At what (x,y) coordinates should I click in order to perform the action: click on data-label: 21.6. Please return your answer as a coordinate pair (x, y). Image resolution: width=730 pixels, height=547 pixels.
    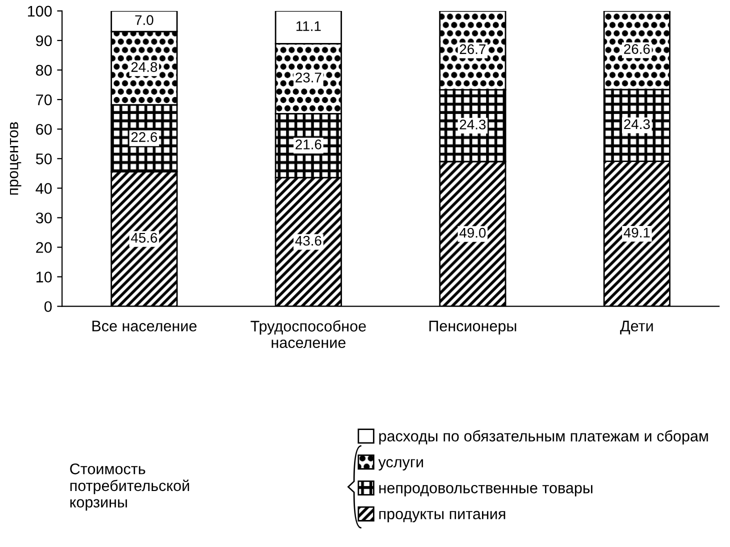
    Looking at the image, I should click on (309, 145).